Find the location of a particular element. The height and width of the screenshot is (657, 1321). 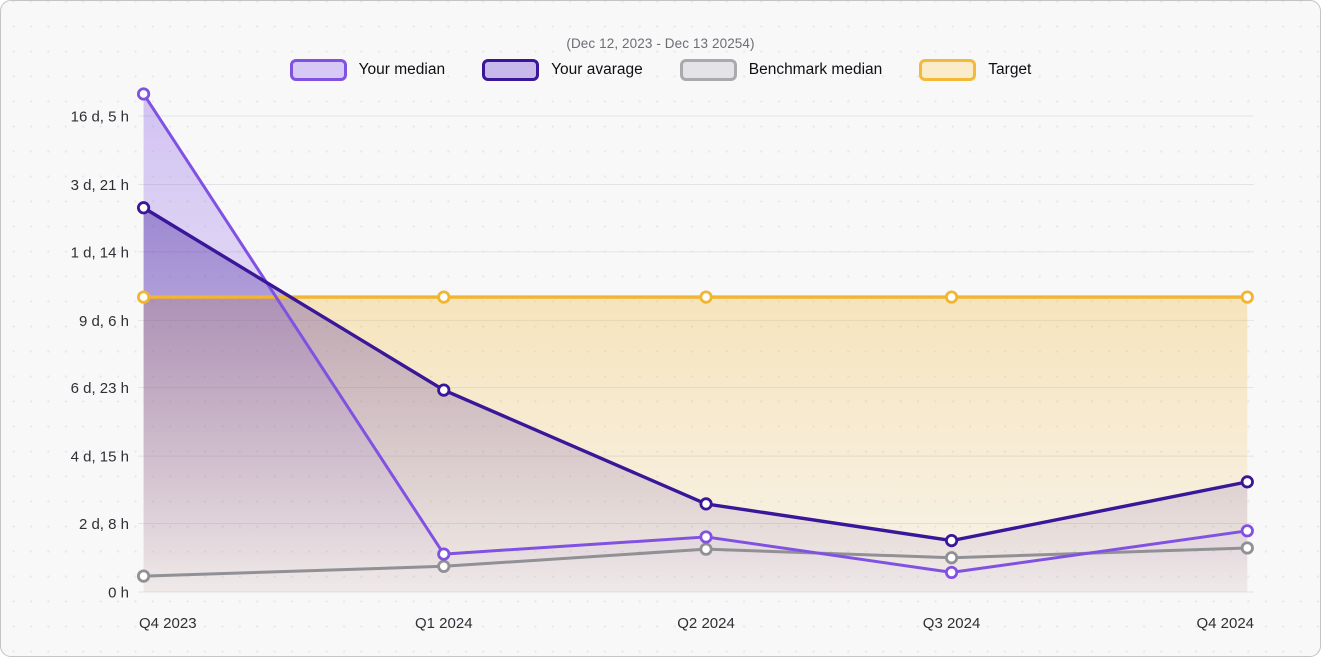

data-point-target-q2-2024 is located at coordinates (706, 297).